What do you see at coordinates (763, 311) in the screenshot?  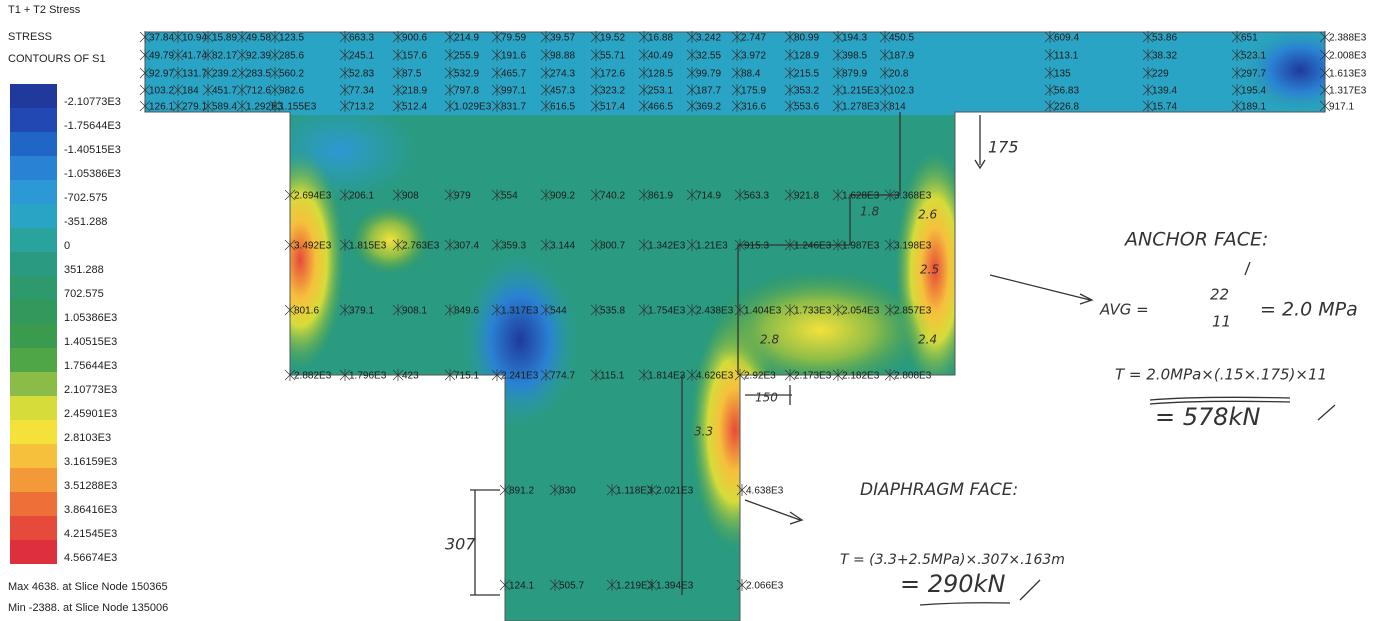 I see `node-value: 1.404E3` at bounding box center [763, 311].